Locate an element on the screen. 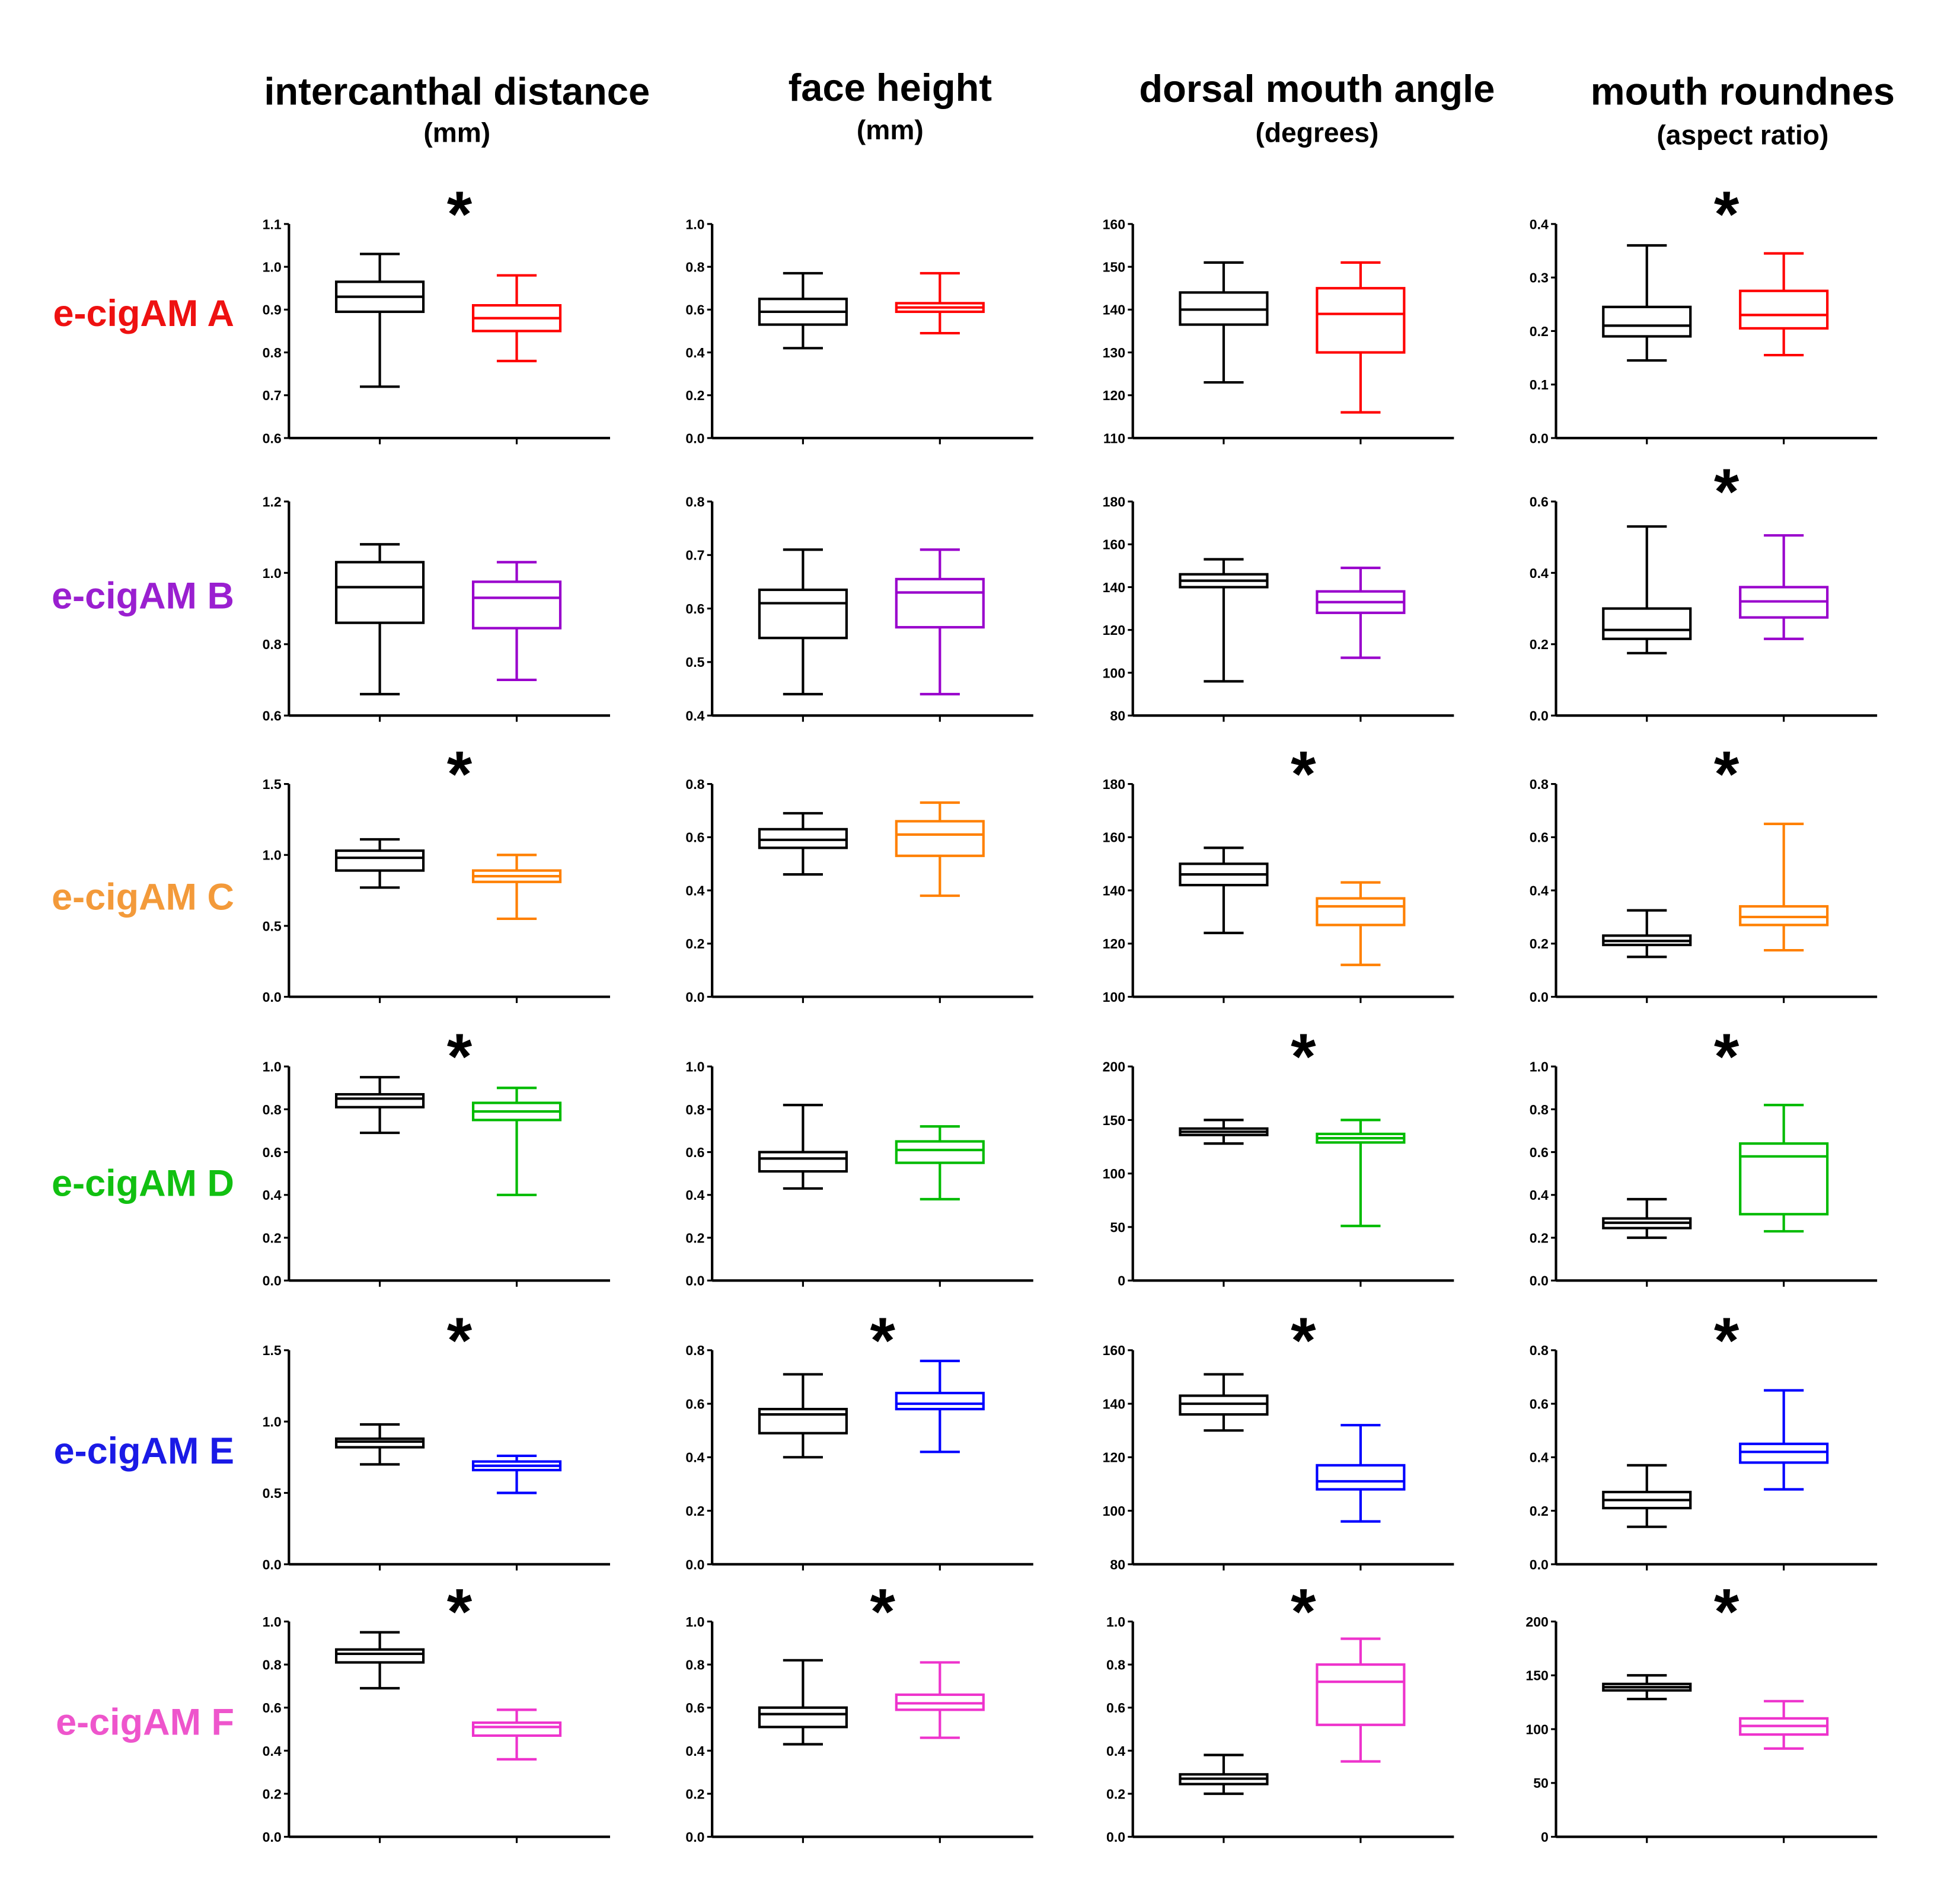 Image resolution: width=1947 pixels, height=1904 pixels. column-title: mouth roundnes is located at coordinates (1743, 91).